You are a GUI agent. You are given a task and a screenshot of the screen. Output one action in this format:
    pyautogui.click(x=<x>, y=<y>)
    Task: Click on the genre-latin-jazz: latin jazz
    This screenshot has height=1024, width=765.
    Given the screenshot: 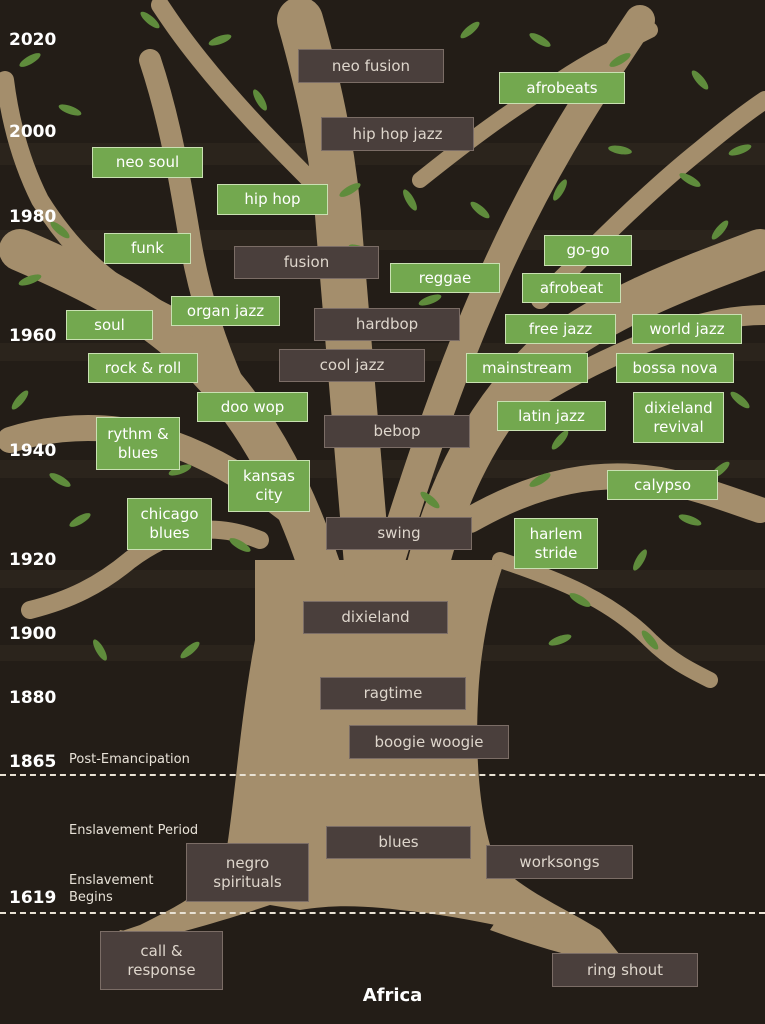 What is the action you would take?
    pyautogui.click(x=551, y=416)
    